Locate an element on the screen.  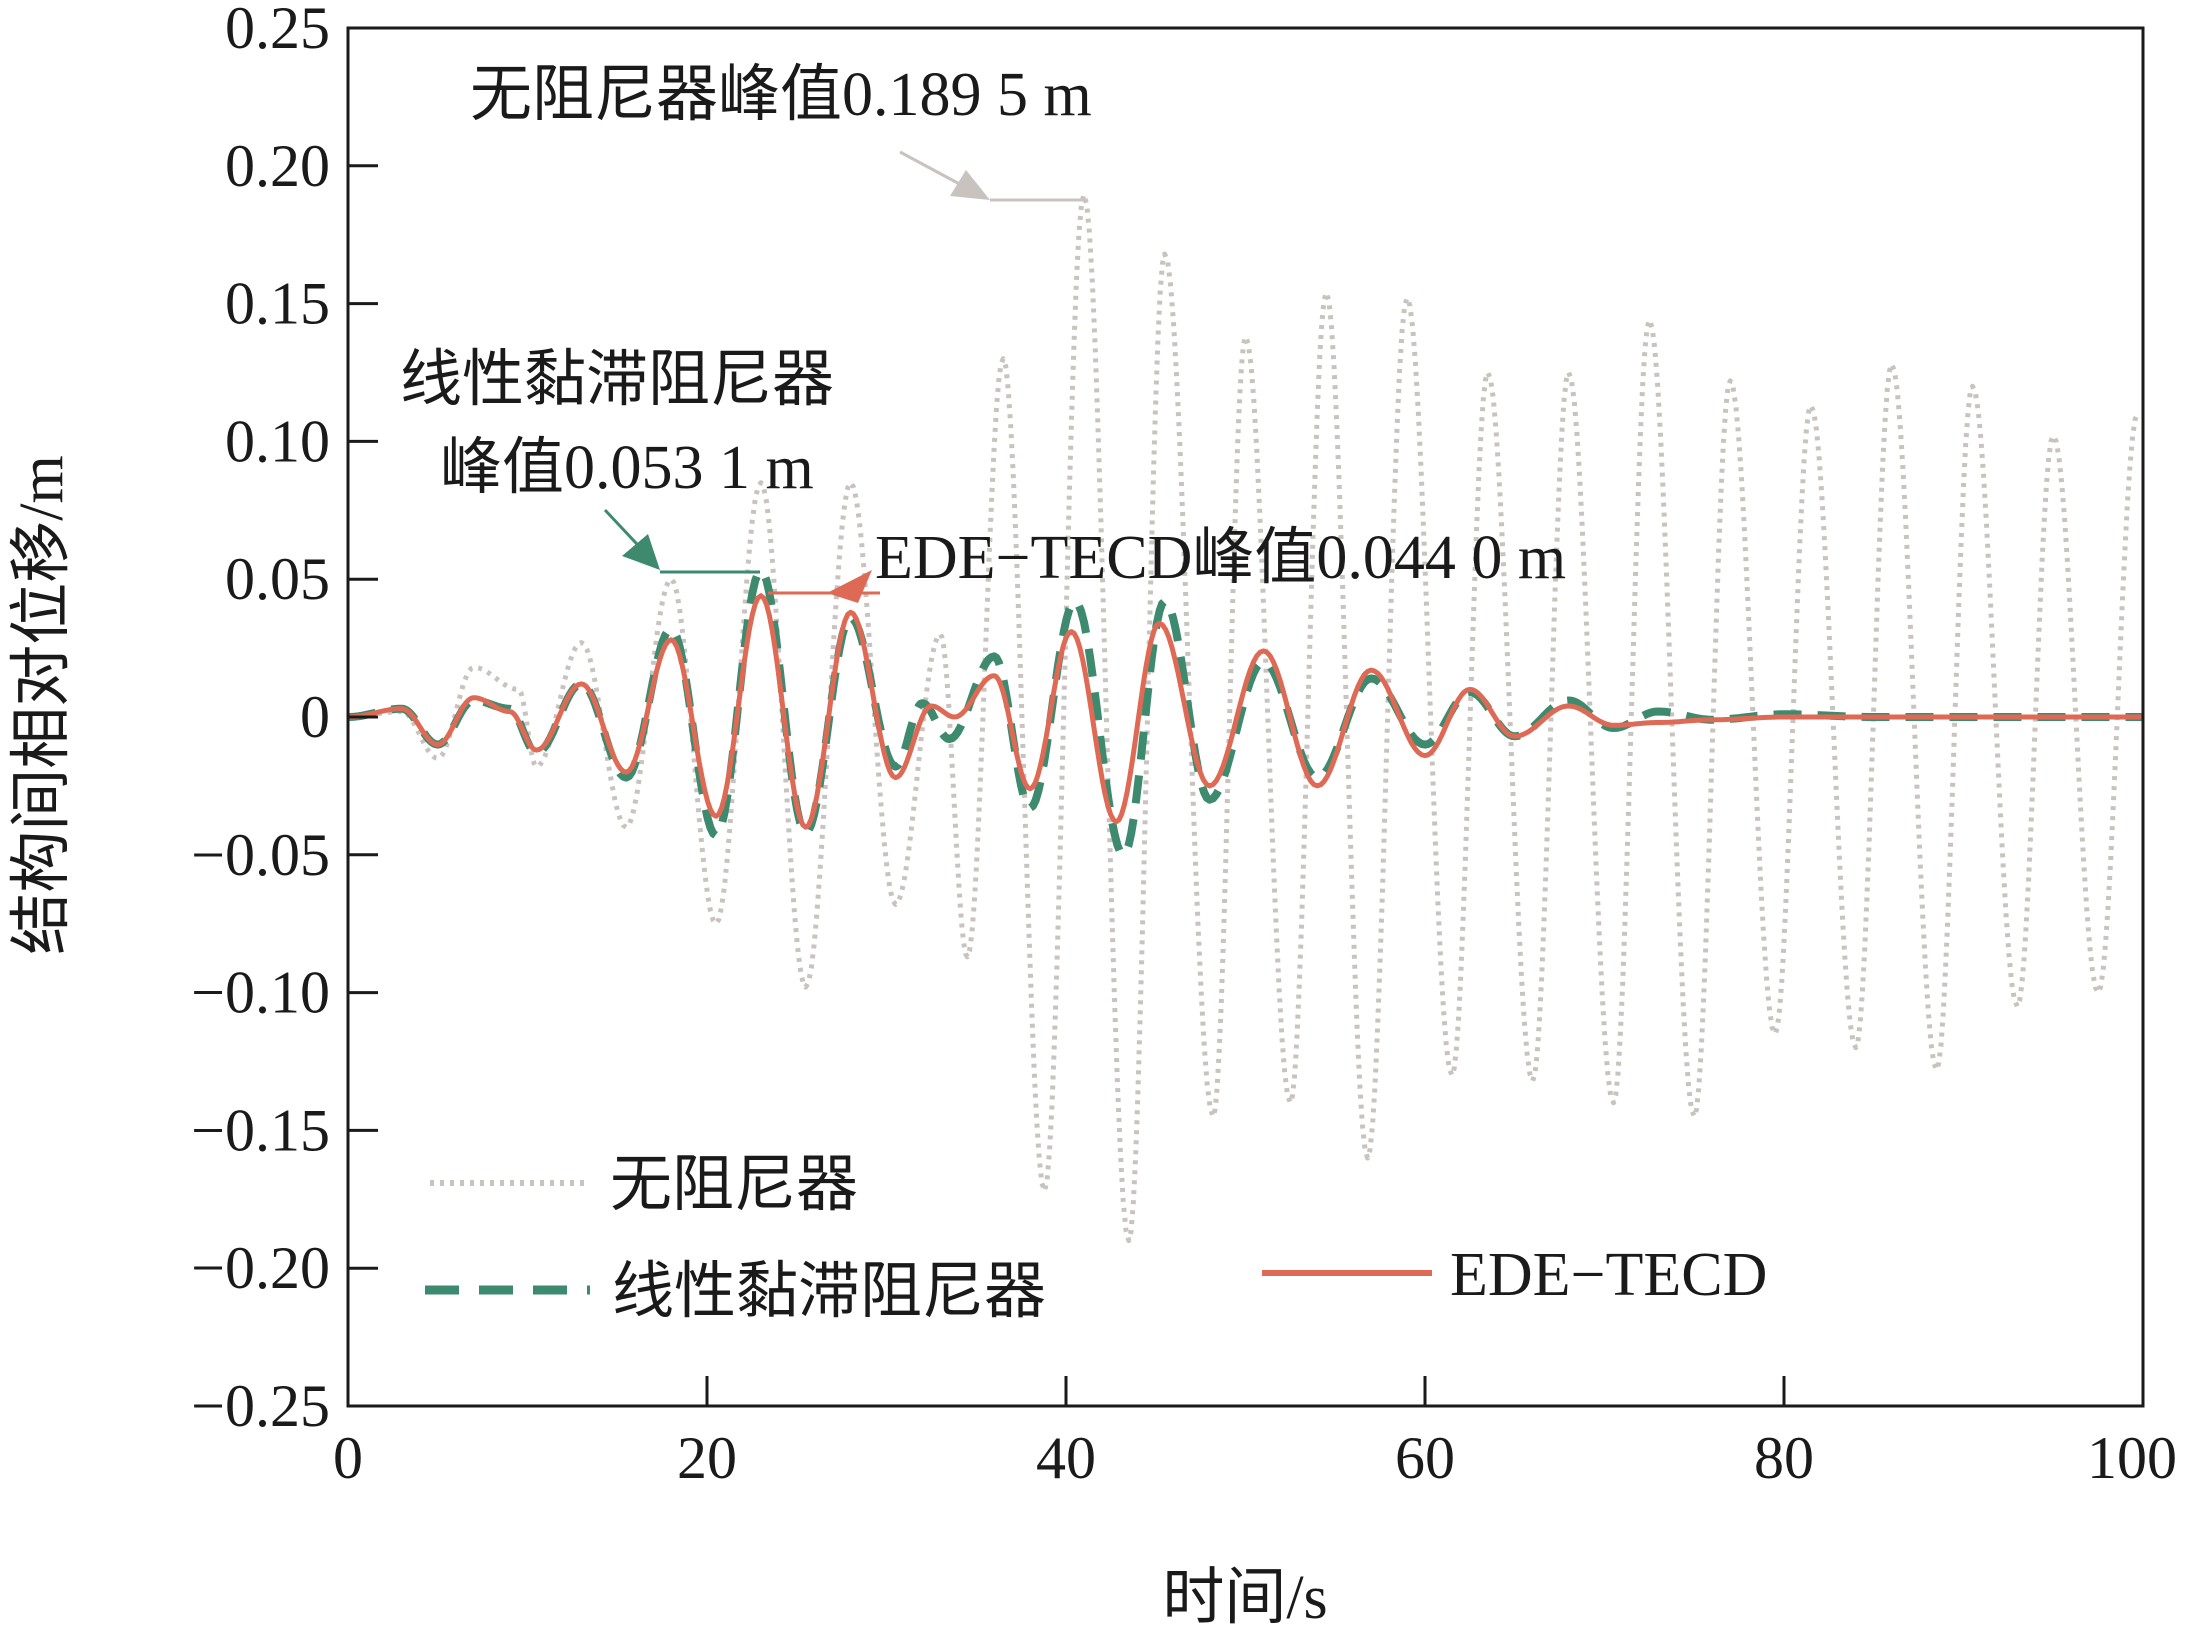
annotation-viscous-peak: 线性黏滞阻尼器 峰值0.053 1 m is located at coordinates (617, 460).